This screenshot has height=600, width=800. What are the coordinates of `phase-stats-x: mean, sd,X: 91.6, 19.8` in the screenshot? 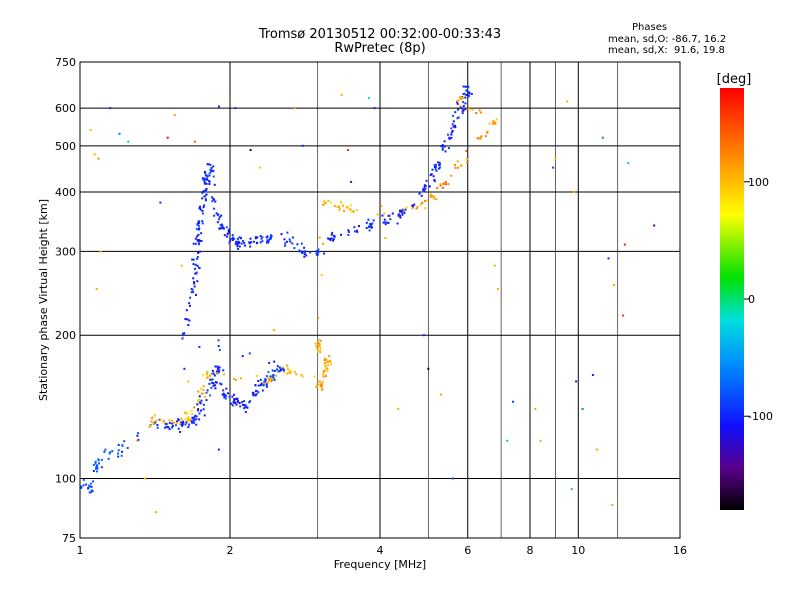 It's located at (666, 50).